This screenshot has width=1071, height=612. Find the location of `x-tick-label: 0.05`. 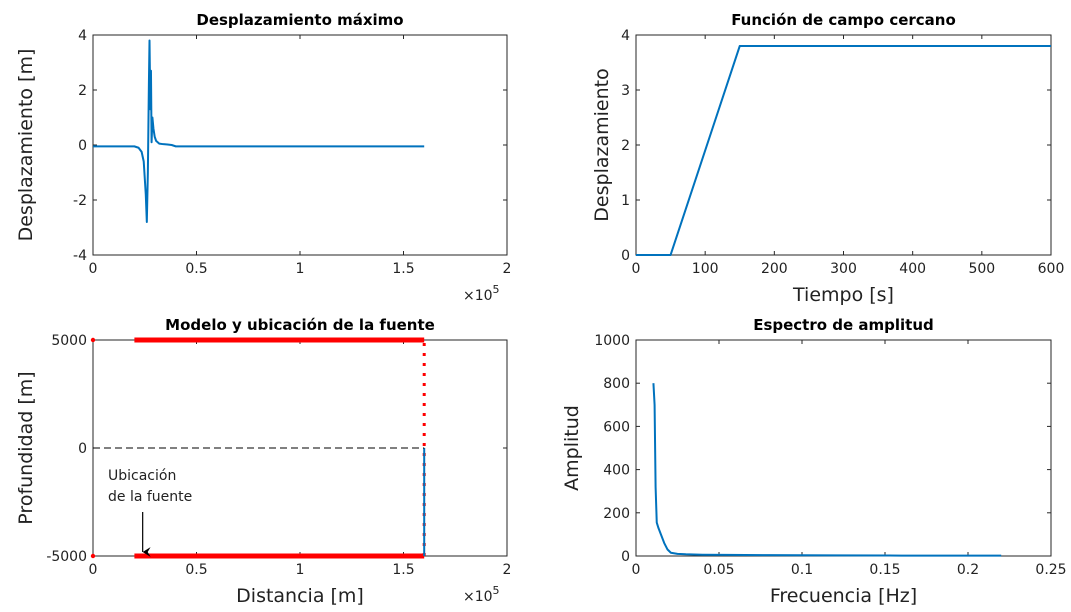

x-tick-label: 0.05 is located at coordinates (718, 570).